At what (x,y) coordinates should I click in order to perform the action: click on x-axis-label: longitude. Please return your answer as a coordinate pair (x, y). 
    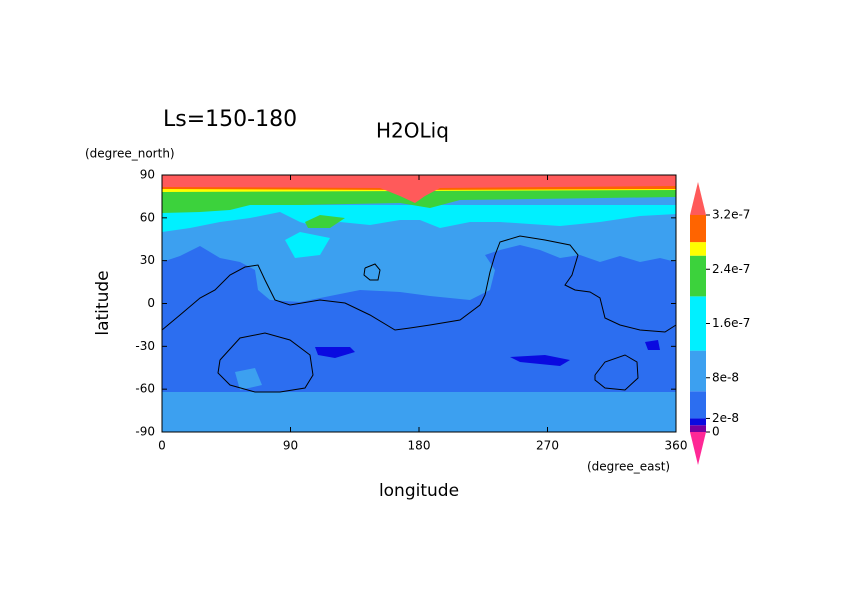
    Looking at the image, I should click on (419, 491).